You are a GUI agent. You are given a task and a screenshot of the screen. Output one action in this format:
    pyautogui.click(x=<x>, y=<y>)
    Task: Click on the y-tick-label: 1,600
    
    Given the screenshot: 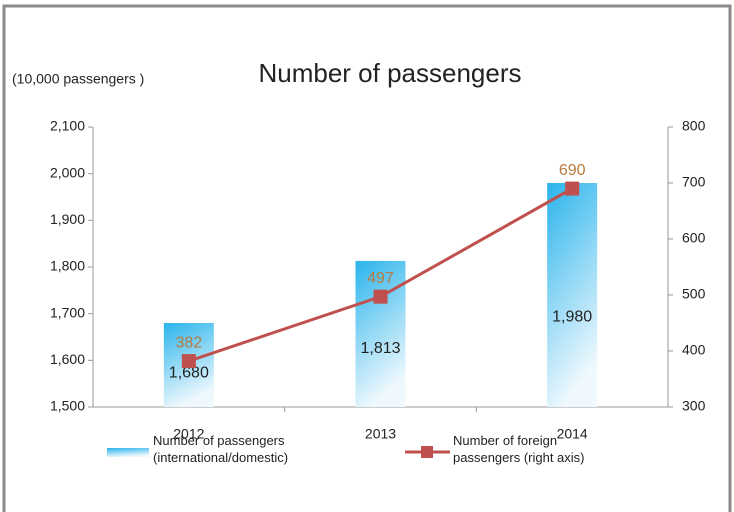 What is the action you would take?
    pyautogui.click(x=67, y=359)
    